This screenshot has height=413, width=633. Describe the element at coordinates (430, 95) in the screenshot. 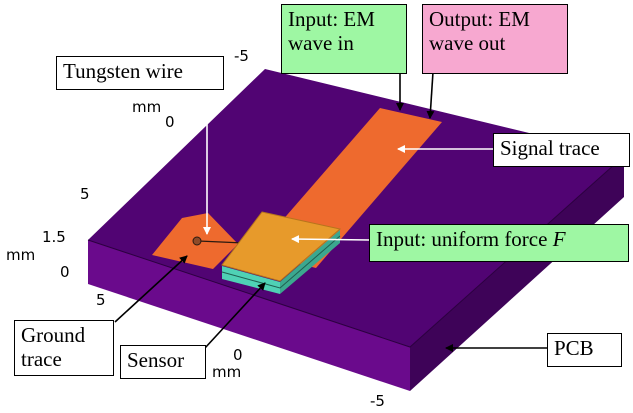

I see `output-em-leader` at that location.